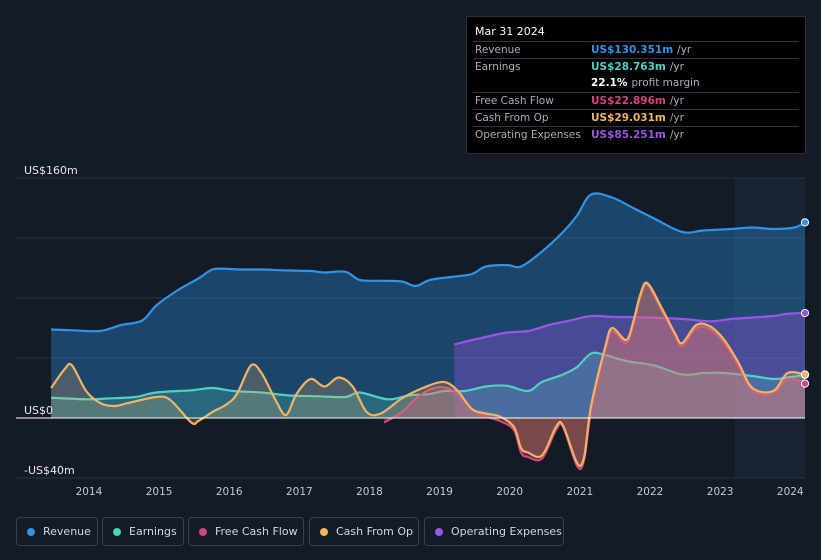  I want to click on x-tick-label: 2022, so click(650, 492).